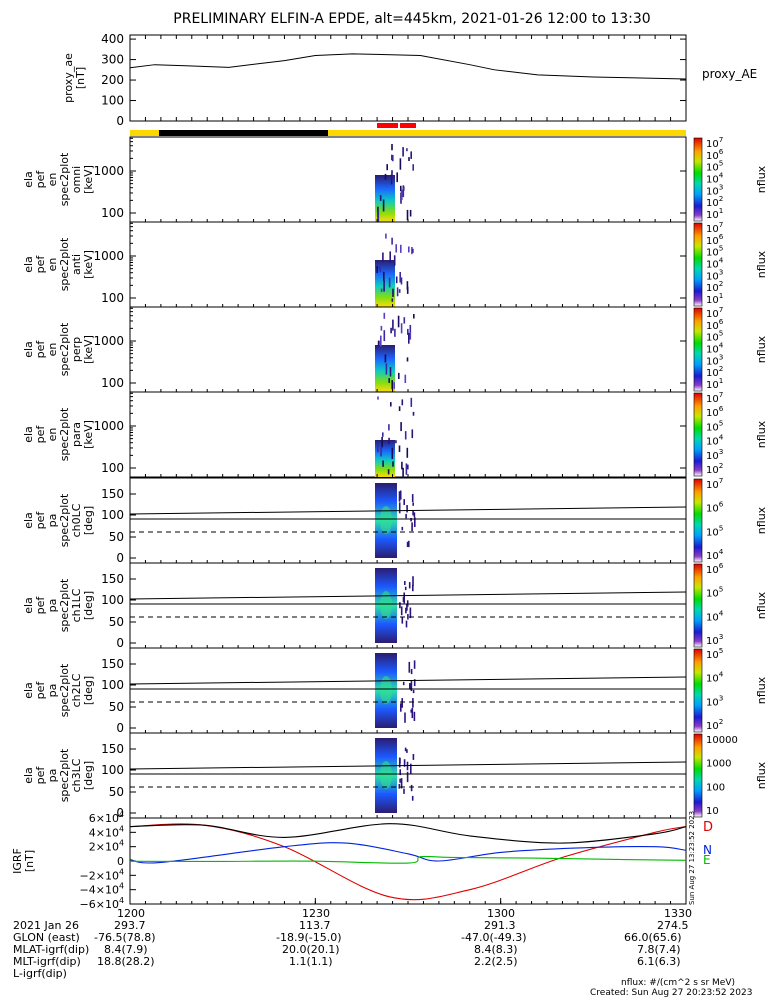 Image resolution: width=775 pixels, height=1000 pixels. What do you see at coordinates (714, 425) in the screenshot?
I see `colorbar-tick-3-2: 10⁵` at bounding box center [714, 425].